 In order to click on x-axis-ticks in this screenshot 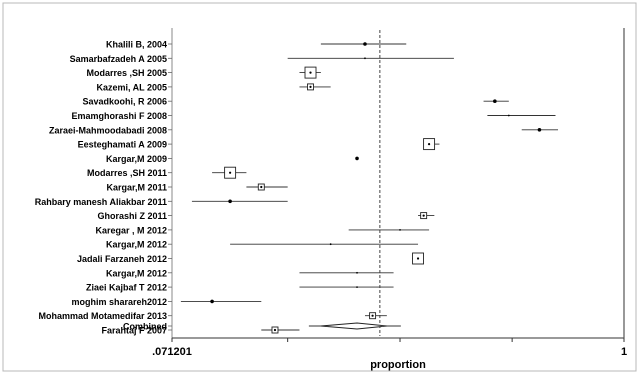, I will do `click(398, 340)`.